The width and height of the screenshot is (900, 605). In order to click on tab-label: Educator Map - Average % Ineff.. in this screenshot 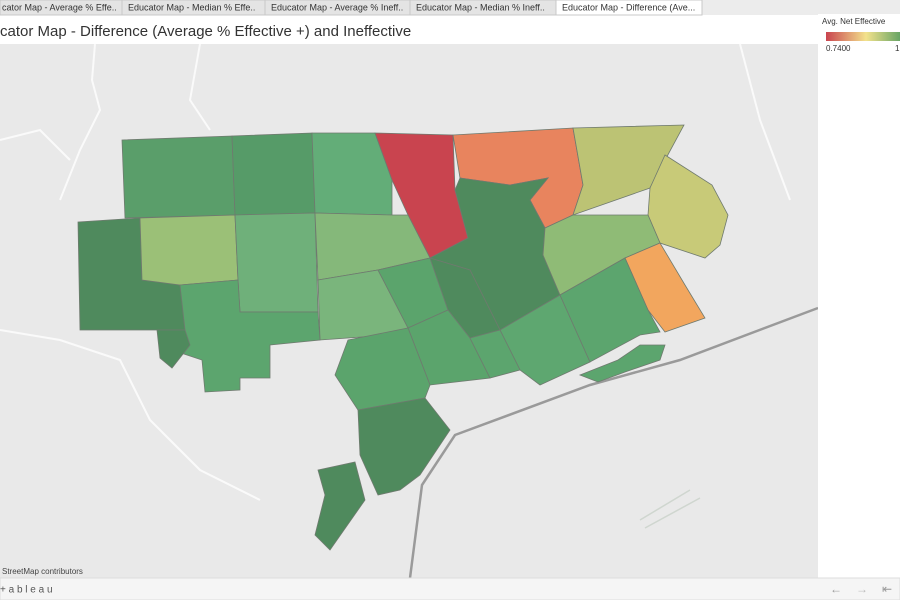, I will do `click(337, 7)`.